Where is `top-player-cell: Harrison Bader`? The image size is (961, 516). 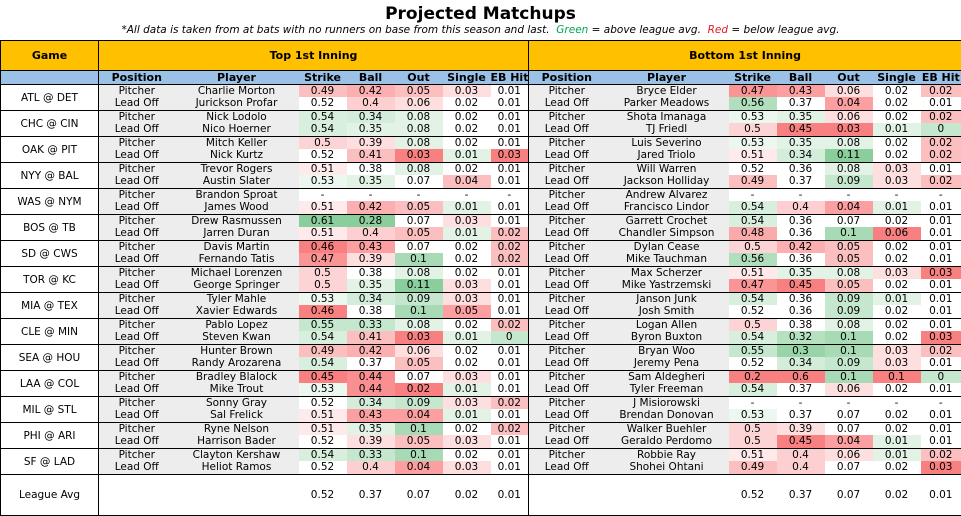
top-player-cell: Harrison Bader is located at coordinates (236, 442).